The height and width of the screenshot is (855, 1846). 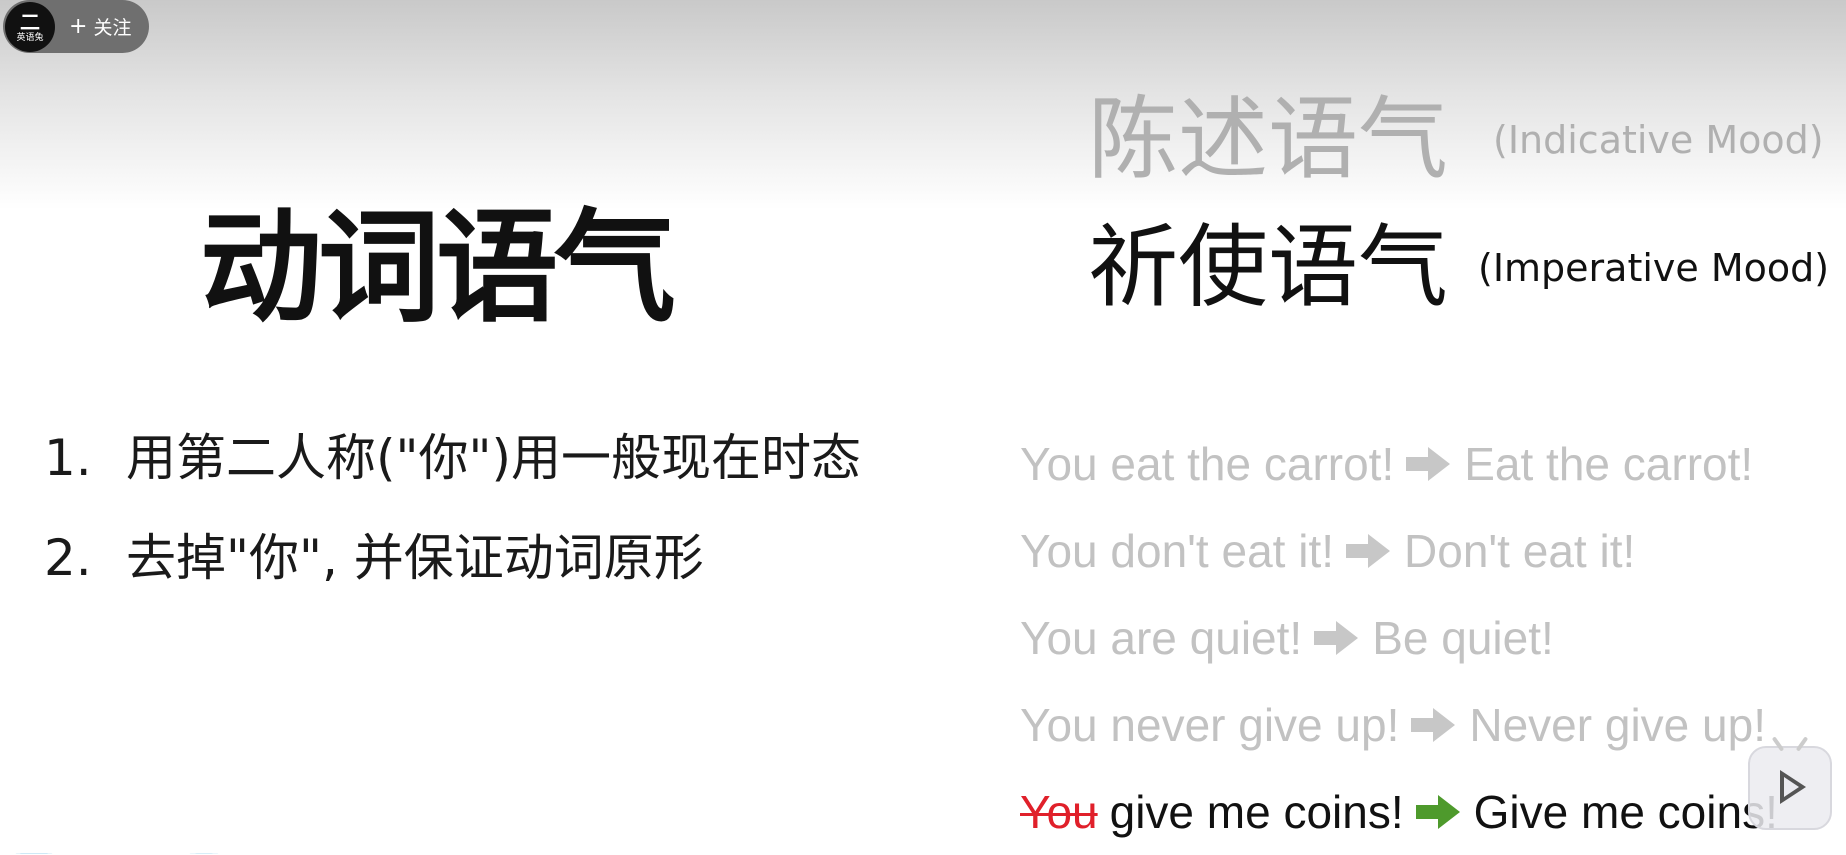 I want to click on rule-item: 2. 去掉"你", 并保证动词原形, so click(x=374, y=558).